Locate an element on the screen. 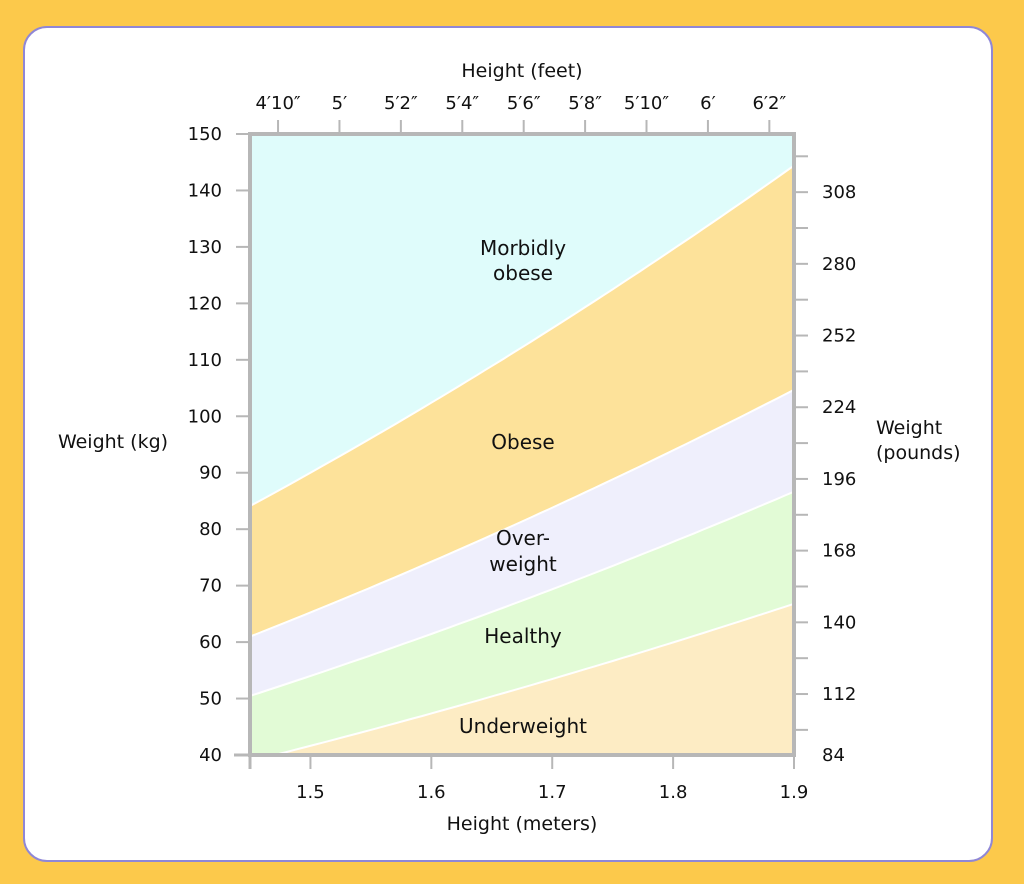  right-tick-label-1: 112 is located at coordinates (839, 694).